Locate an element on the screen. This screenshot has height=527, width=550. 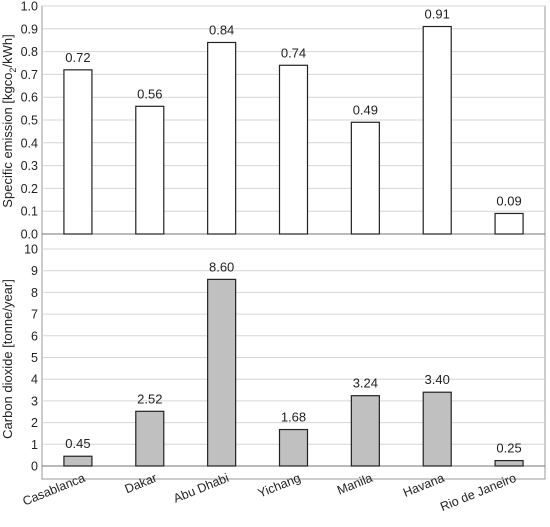
y-tick-label: 9 is located at coordinates (34, 271).